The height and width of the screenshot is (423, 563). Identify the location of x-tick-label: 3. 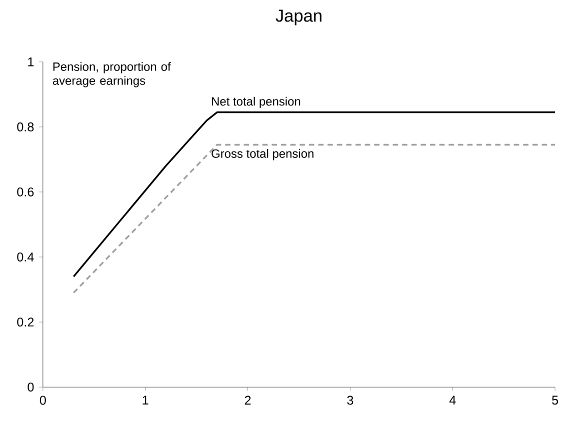
(350, 400).